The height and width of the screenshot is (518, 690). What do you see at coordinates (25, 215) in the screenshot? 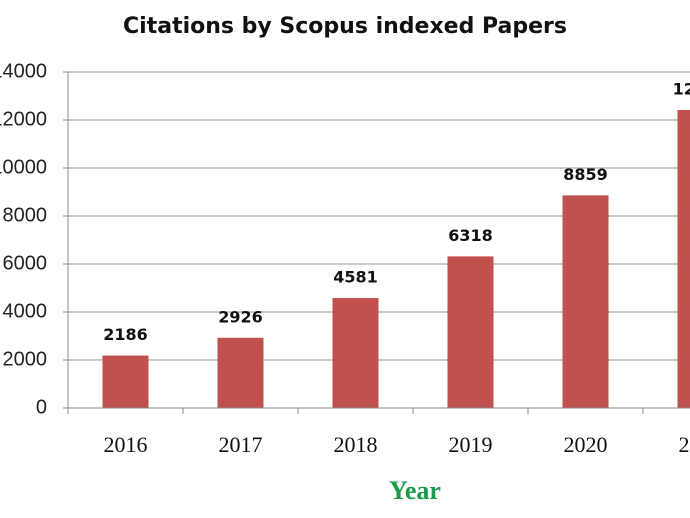
I see `y-tick-label: 8000` at bounding box center [25, 215].